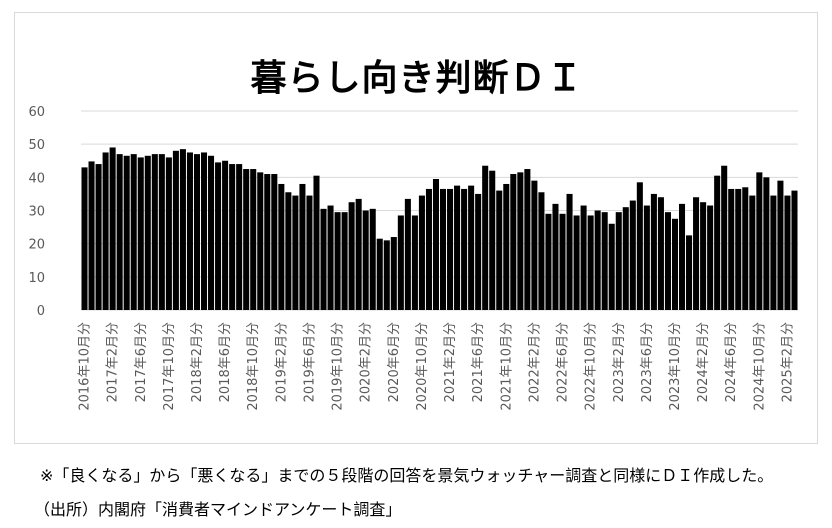 The height and width of the screenshot is (528, 832). Describe the element at coordinates (85, 366) in the screenshot. I see `x-tick-label: 2016年10月分` at that location.